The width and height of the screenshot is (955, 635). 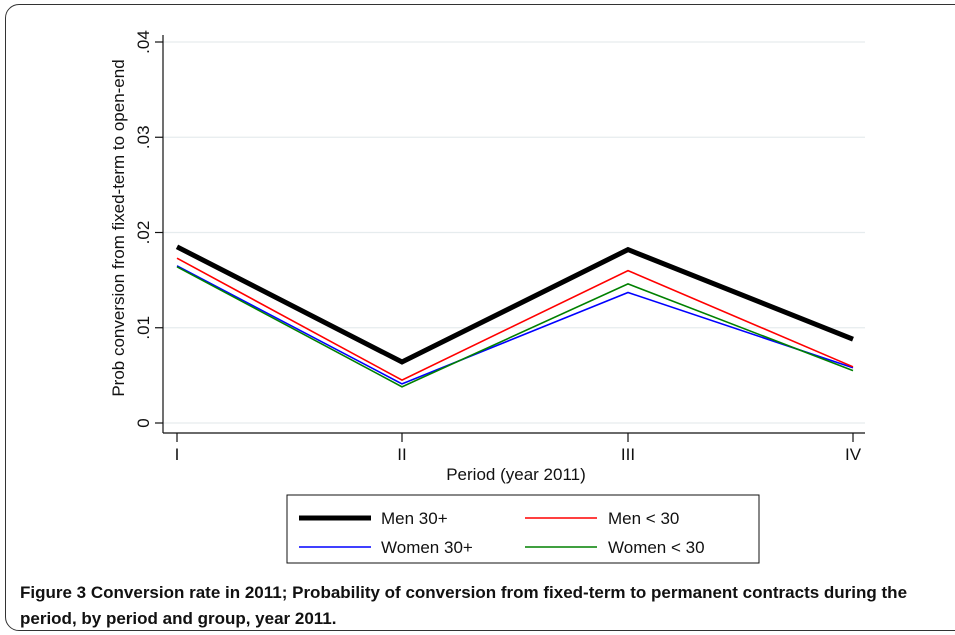 I want to click on legend-label-1: Men 30+, so click(x=414, y=518).